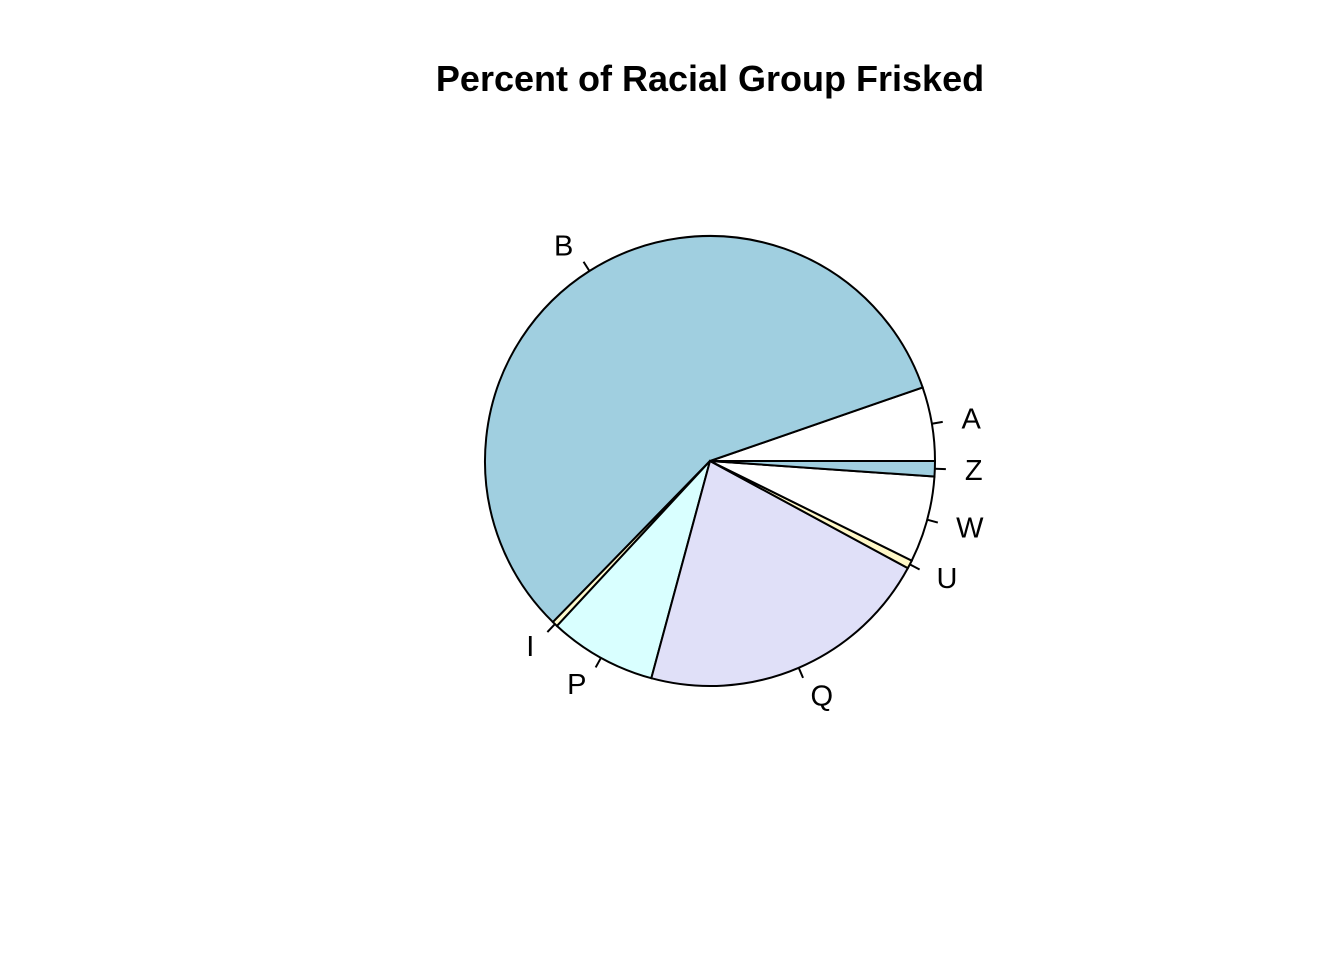  Describe the element at coordinates (822, 696) in the screenshot. I see `slice-label-q: Q` at that location.